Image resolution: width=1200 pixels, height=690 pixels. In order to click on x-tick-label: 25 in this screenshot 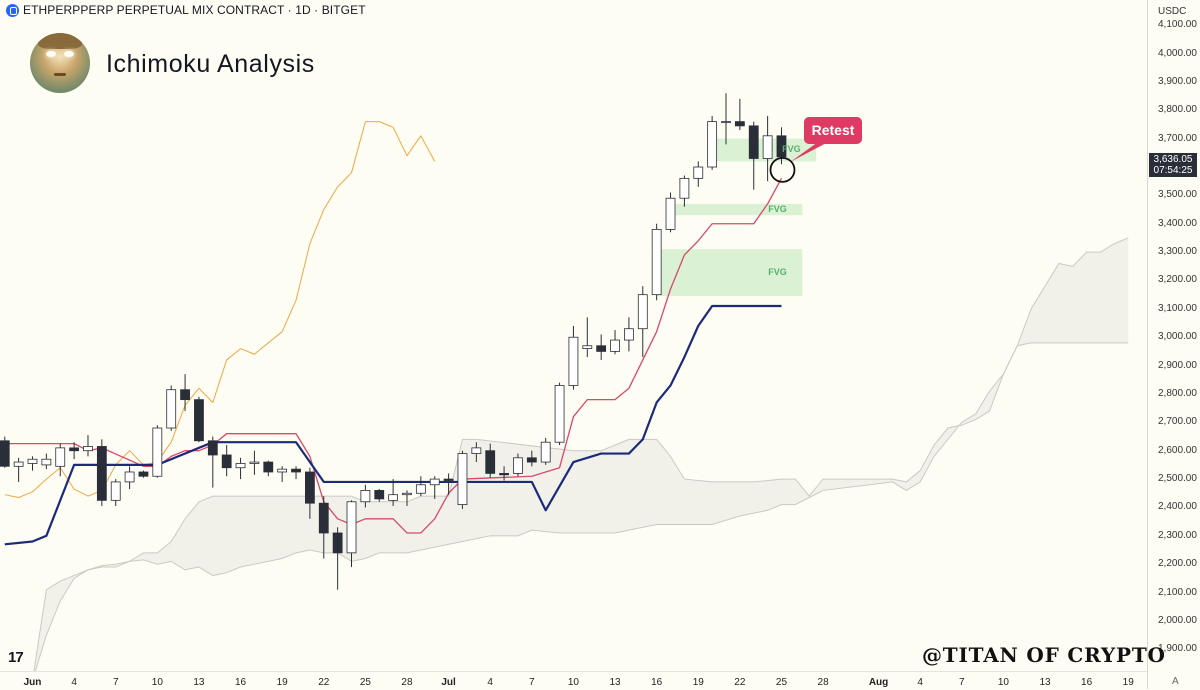, I will do `click(781, 682)`.